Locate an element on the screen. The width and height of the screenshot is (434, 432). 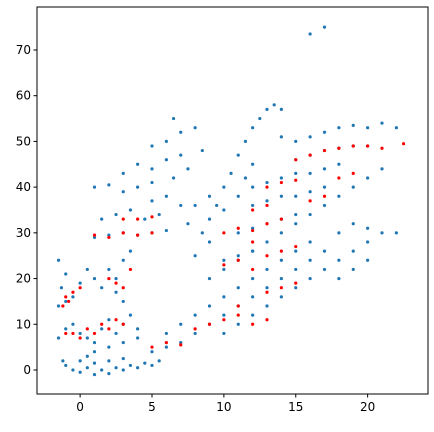
x-tick-label: 5 is located at coordinates (152, 407).